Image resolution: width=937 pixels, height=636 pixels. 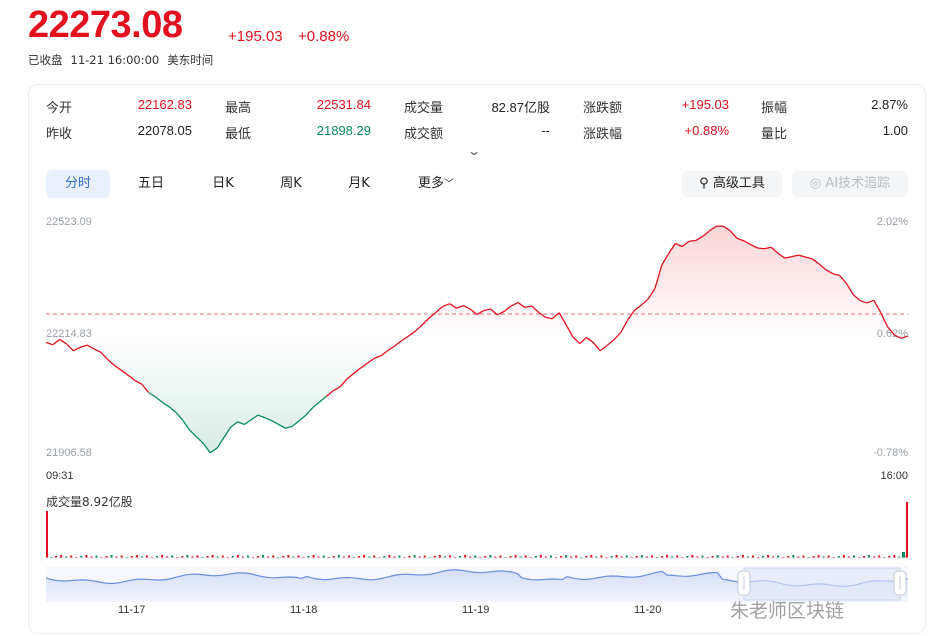 I want to click on ai-trace-button: ◎ AI技术追踪, so click(x=850, y=184).